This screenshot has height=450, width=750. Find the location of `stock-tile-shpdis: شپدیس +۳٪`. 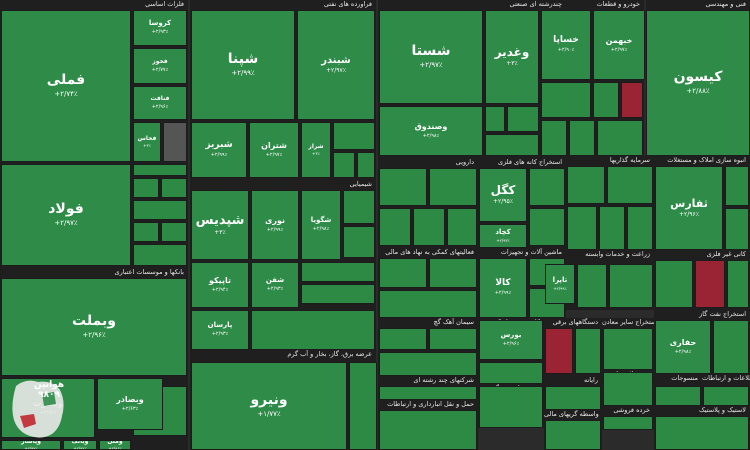

stock-tile-shpdis: شپدیس +۳٪ is located at coordinates (220, 225).